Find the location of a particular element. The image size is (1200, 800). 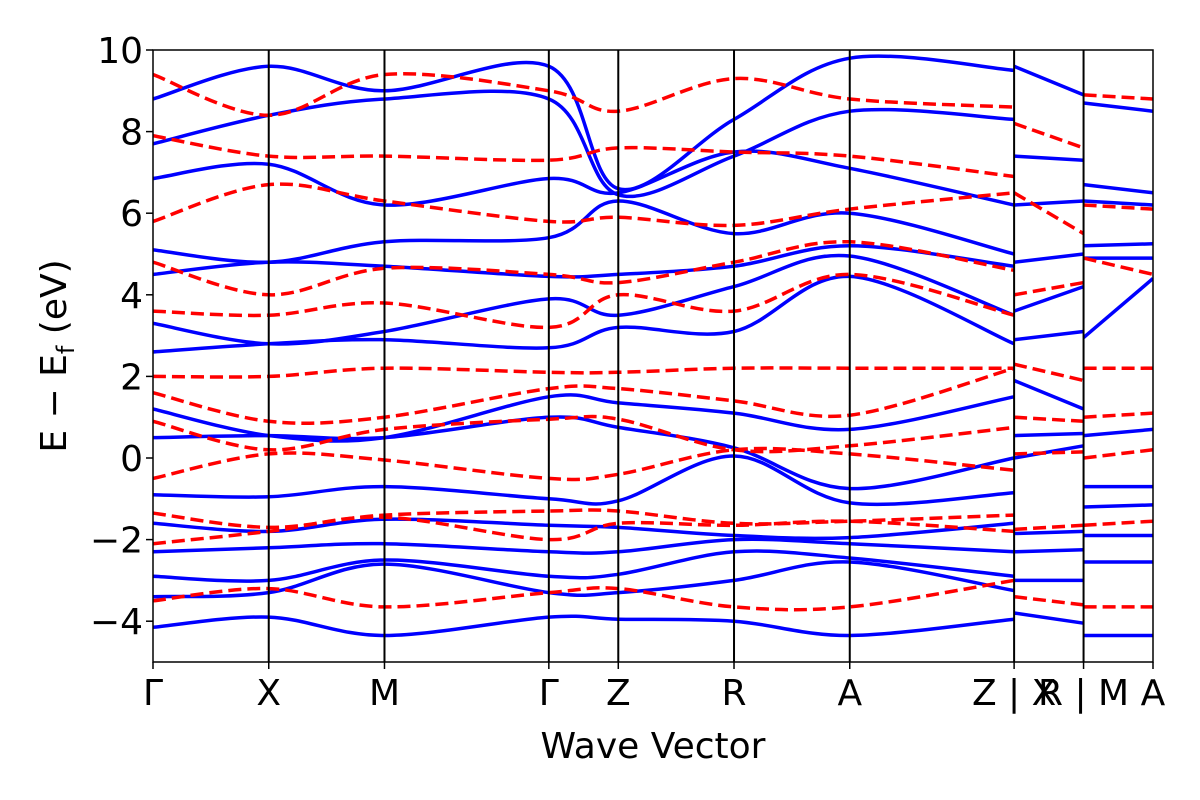

y-tick-label: −2 is located at coordinates (116, 541).